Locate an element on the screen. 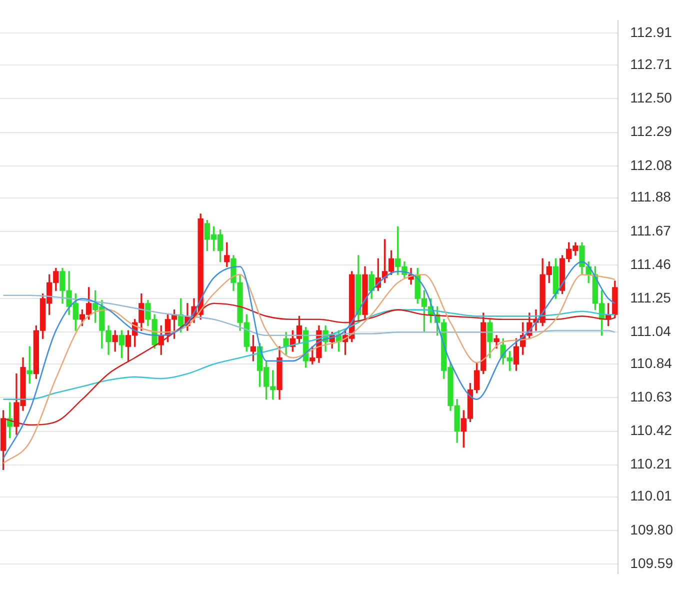 Image resolution: width=689 pixels, height=594 pixels. y-tick-label: 111.04 is located at coordinates (651, 331).